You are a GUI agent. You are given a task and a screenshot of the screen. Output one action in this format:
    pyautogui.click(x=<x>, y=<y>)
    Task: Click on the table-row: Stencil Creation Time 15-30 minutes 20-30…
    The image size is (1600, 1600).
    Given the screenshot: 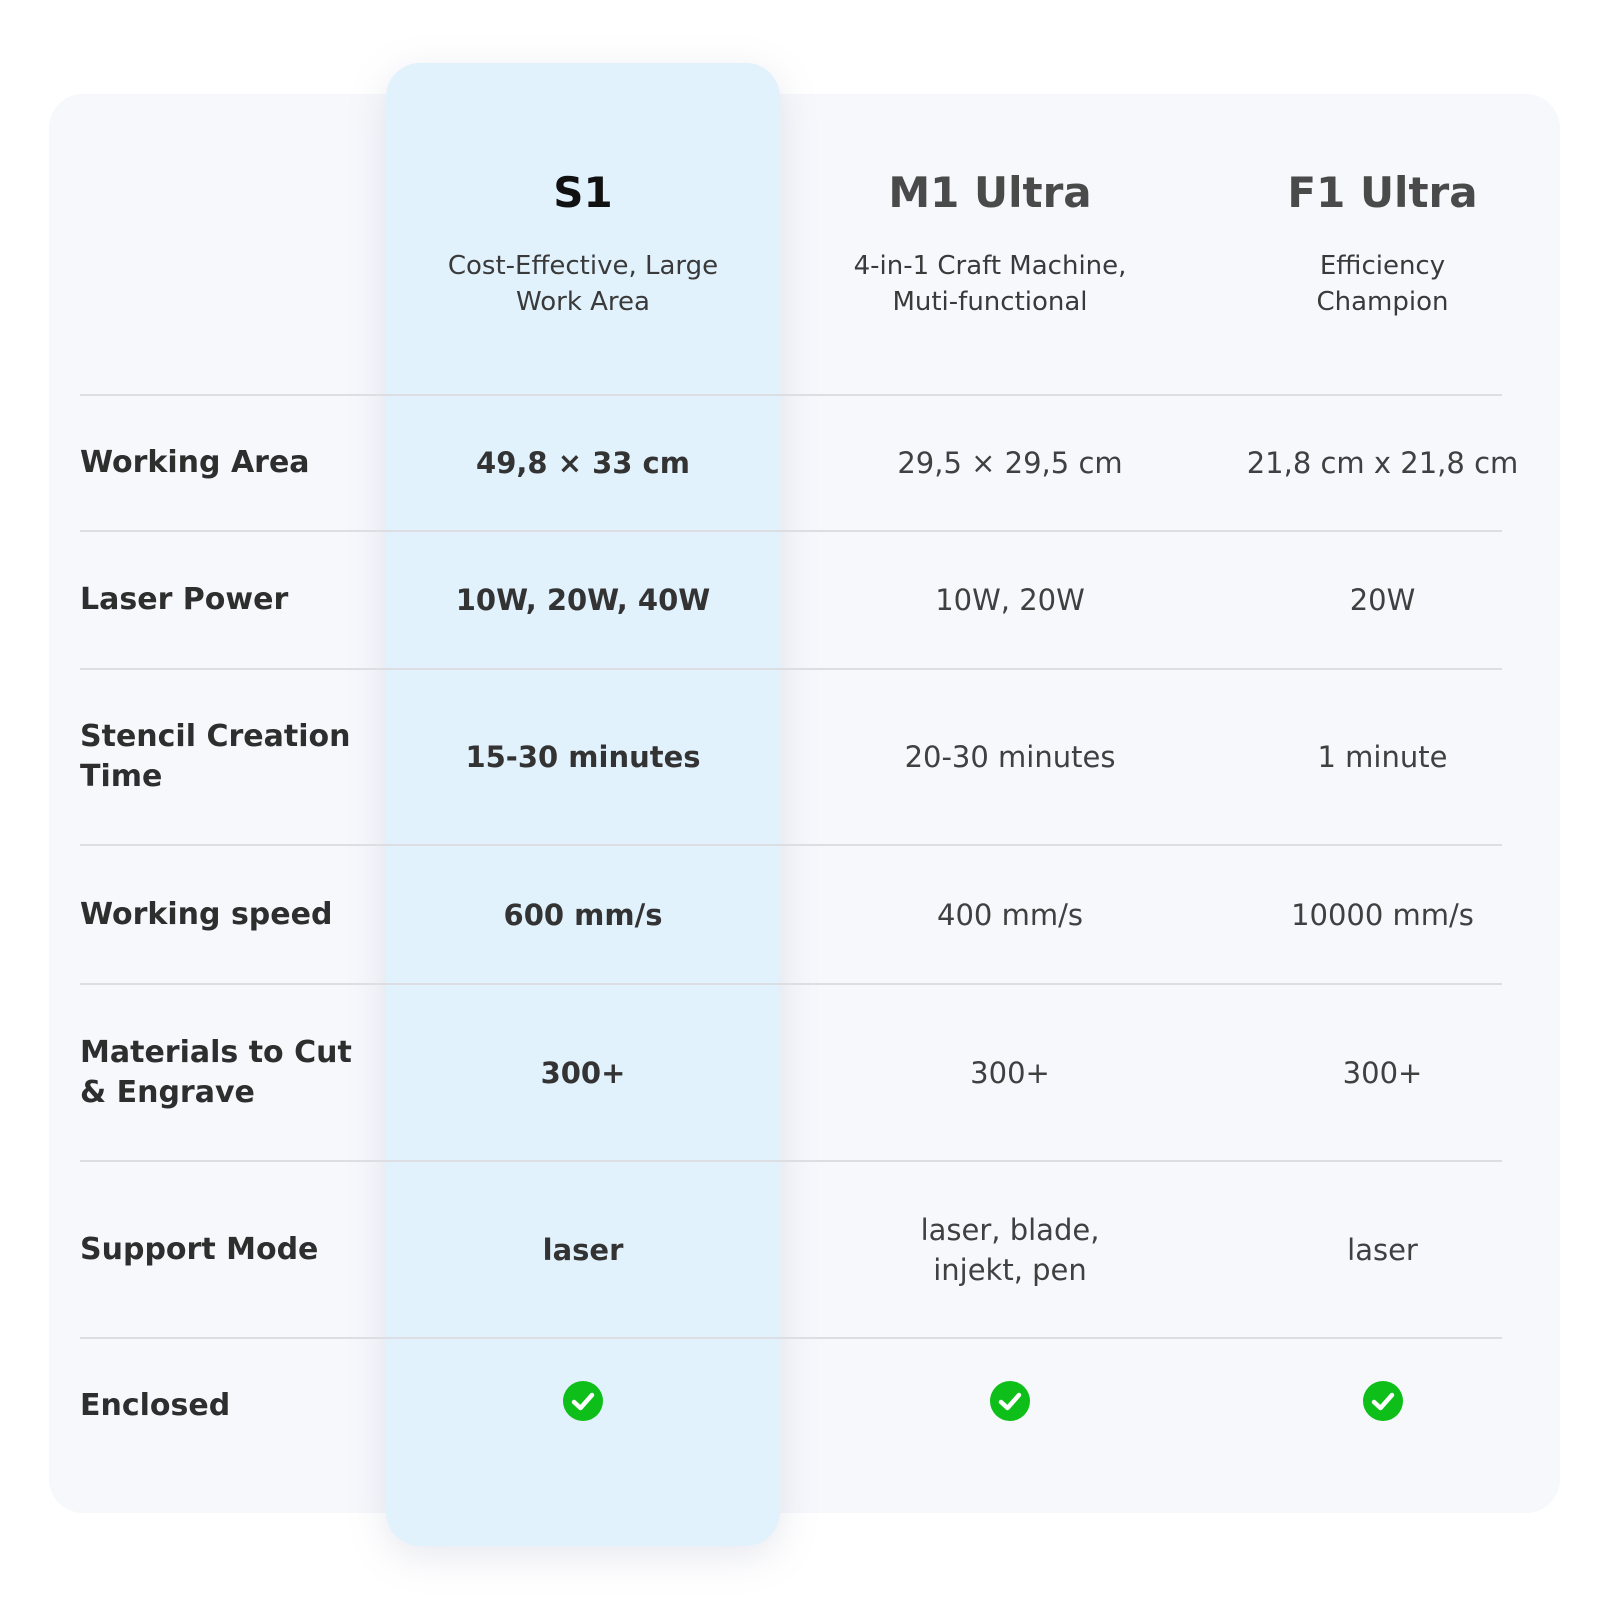 What is the action you would take?
    pyautogui.click(x=791, y=756)
    